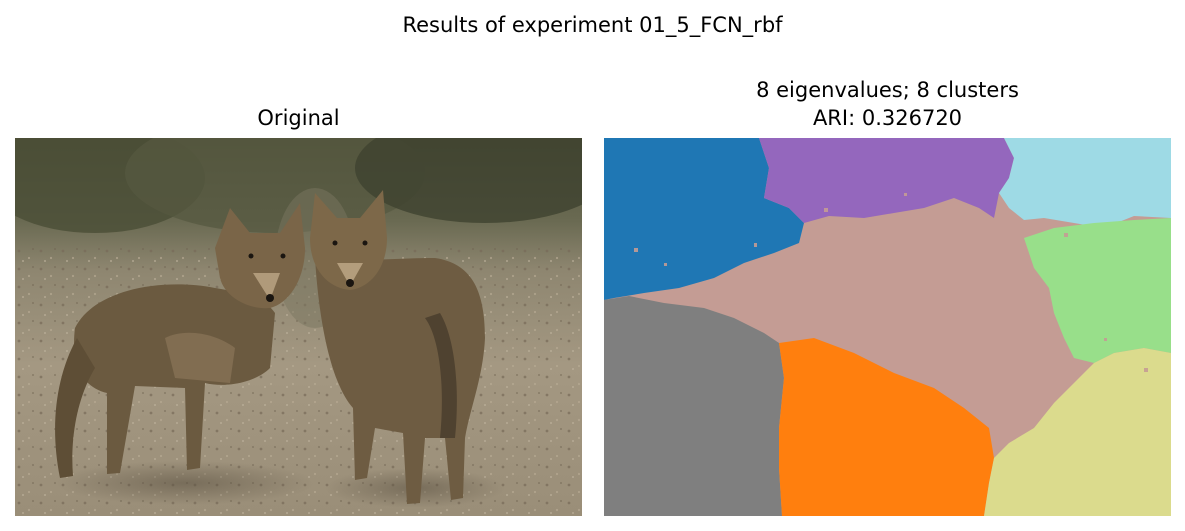 This screenshot has height=531, width=1185. Describe the element at coordinates (1097, 290) in the screenshot. I see `segment-light-green` at that location.